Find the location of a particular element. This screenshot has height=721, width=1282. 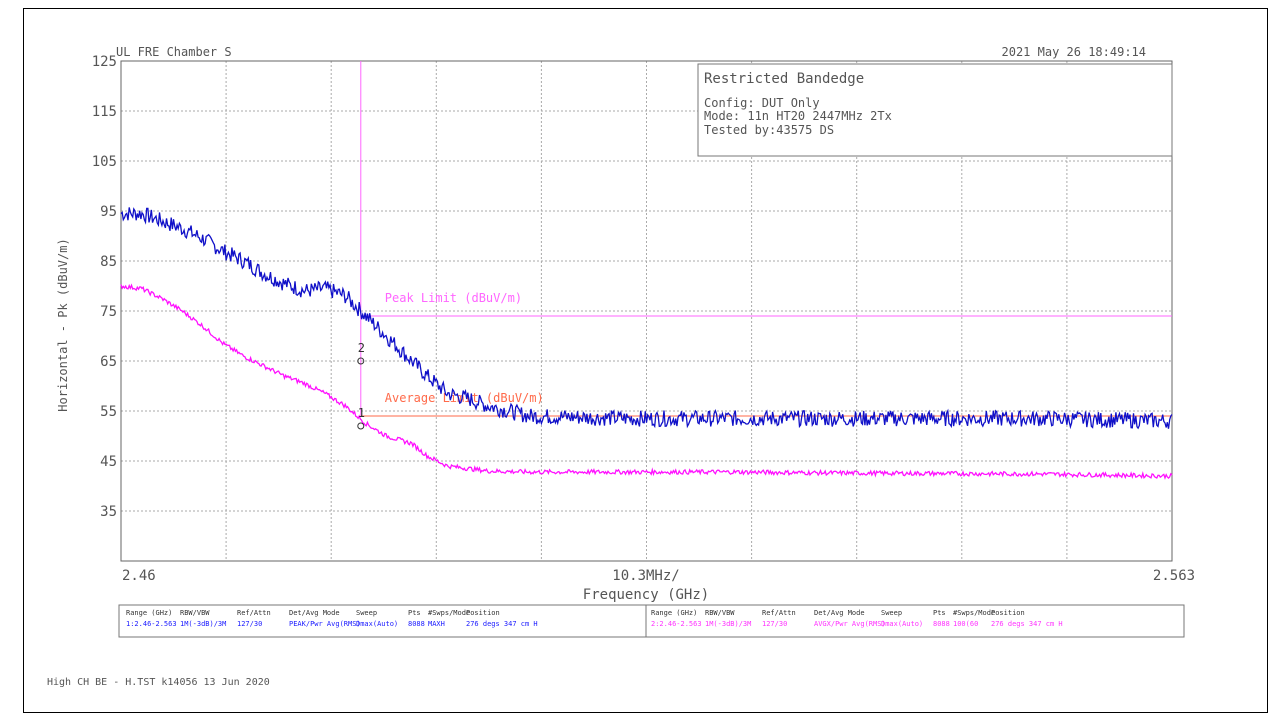

settings-table-border is located at coordinates (651, 621).